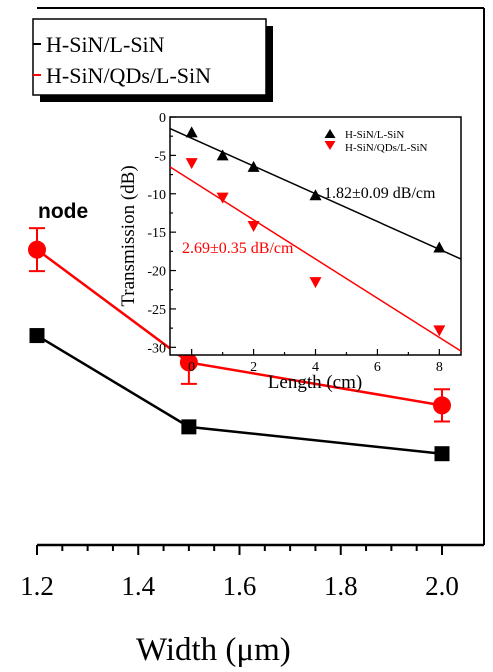 This screenshot has width=493, height=672. I want to click on legend-box, so click(149, 57).